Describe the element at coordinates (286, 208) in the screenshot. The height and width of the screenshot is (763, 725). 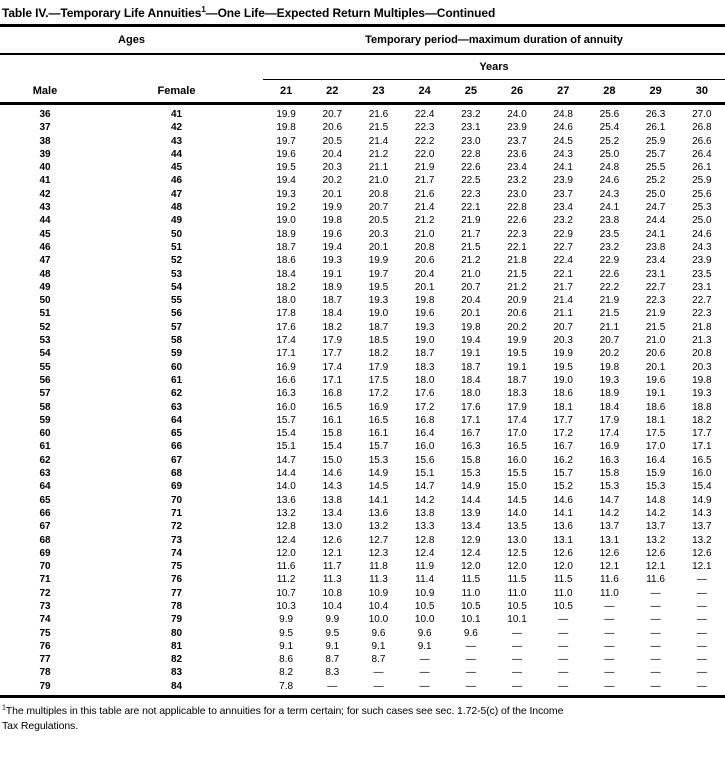
I see `multiple-value-cell: 19.2` at that location.